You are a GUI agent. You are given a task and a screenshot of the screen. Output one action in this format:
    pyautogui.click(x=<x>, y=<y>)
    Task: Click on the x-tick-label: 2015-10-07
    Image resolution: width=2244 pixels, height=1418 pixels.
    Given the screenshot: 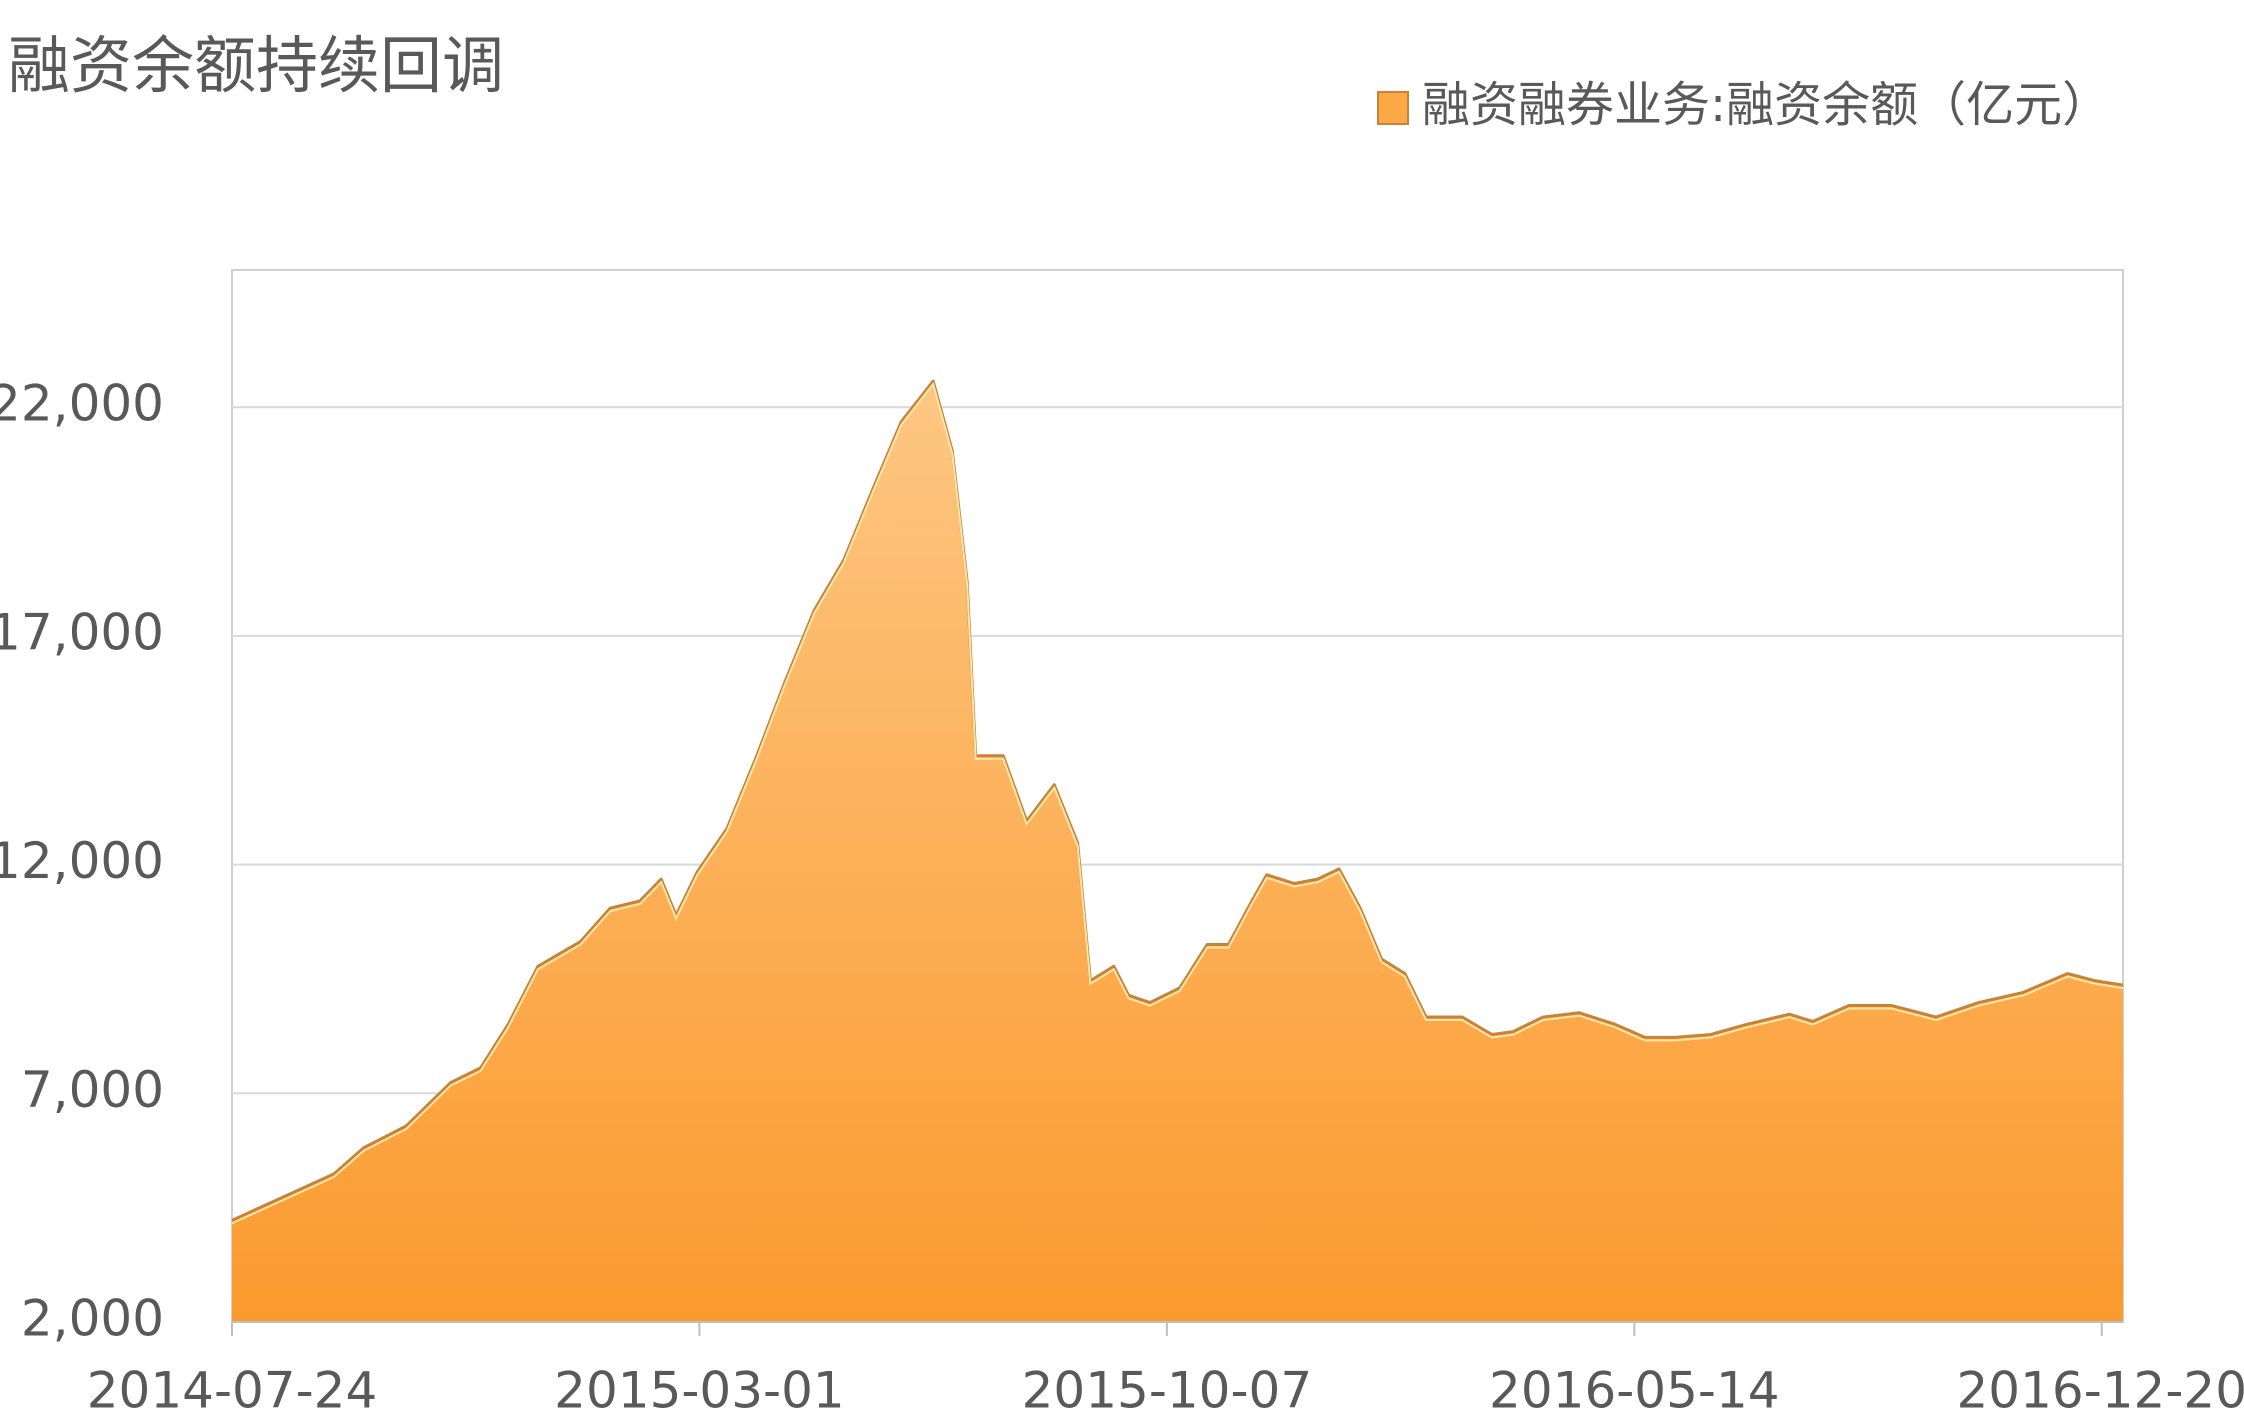 What is the action you would take?
    pyautogui.click(x=1167, y=1390)
    